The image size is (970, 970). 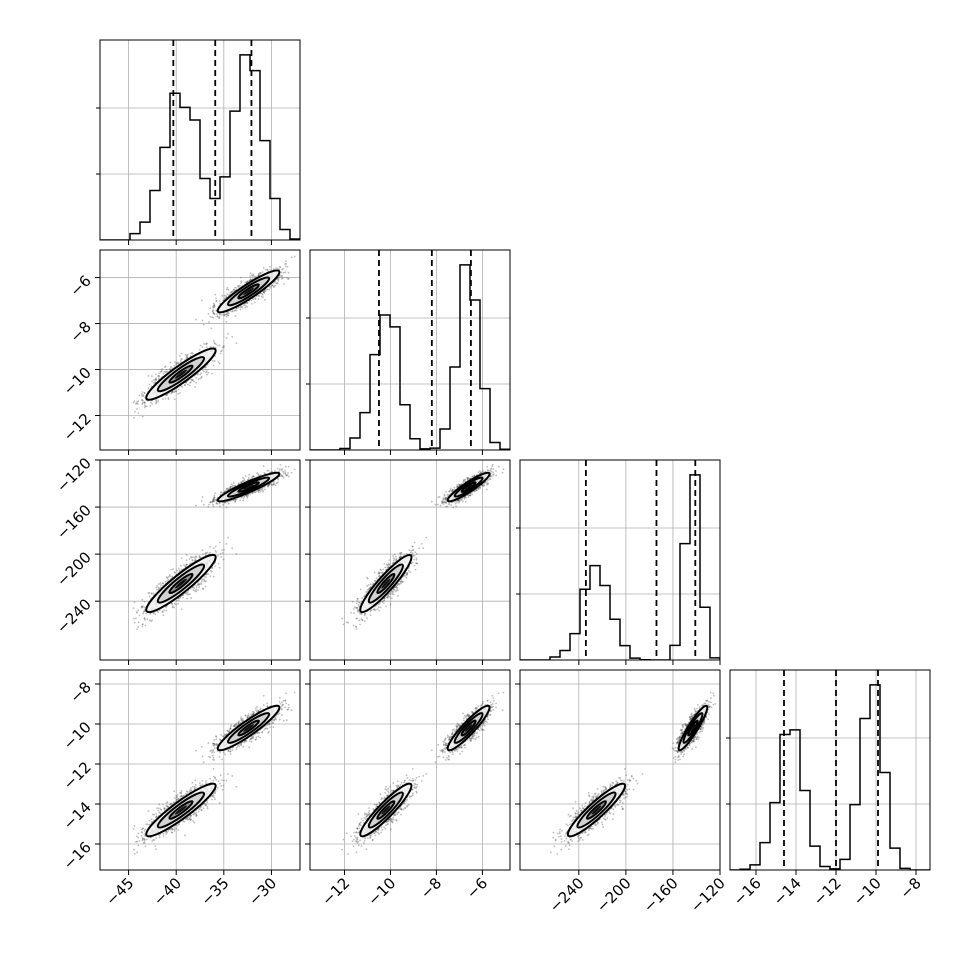 What do you see at coordinates (180, 352) in the screenshot?
I see `panel-1-0: −12−10−8−6` at bounding box center [180, 352].